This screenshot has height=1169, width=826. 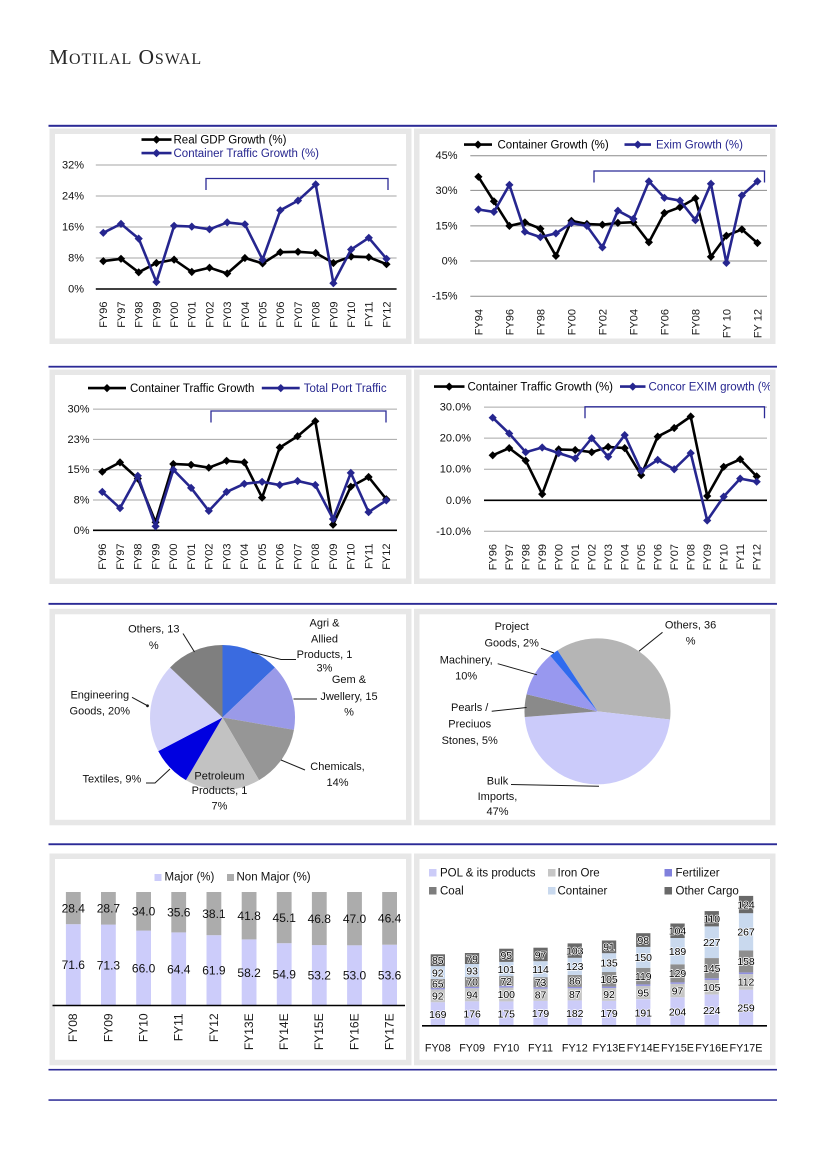 What do you see at coordinates (230, 141) in the screenshot?
I see `svg-text: Real GDP Growth (%)` at bounding box center [230, 141].